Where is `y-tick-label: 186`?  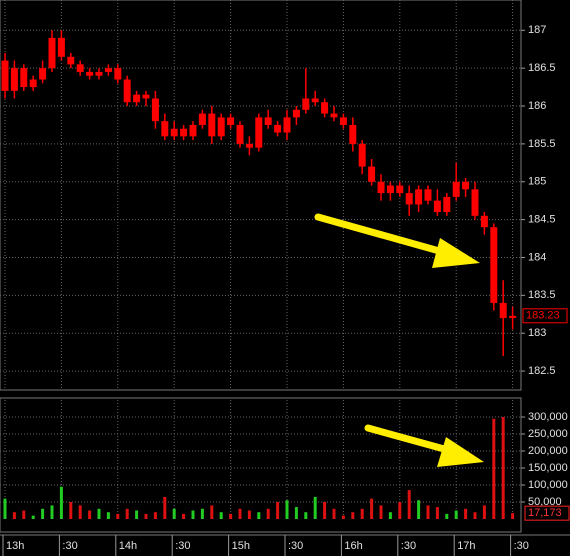 y-tick-label: 186 is located at coordinates (537, 106).